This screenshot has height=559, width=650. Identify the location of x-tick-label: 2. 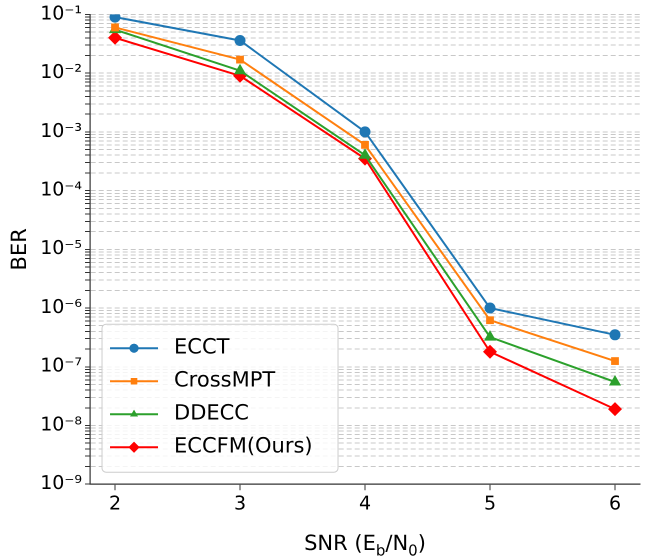
(115, 503).